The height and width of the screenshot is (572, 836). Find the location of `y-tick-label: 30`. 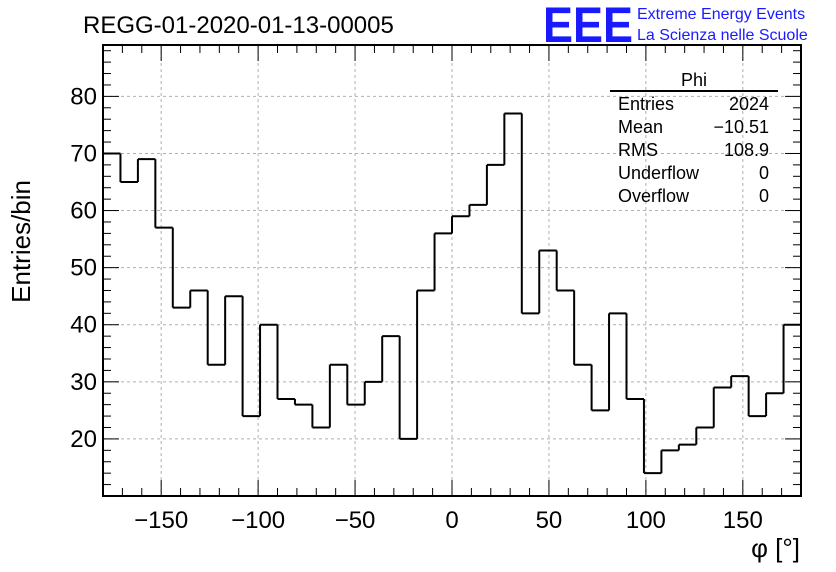

y-tick-label: 30 is located at coordinates (83, 382).